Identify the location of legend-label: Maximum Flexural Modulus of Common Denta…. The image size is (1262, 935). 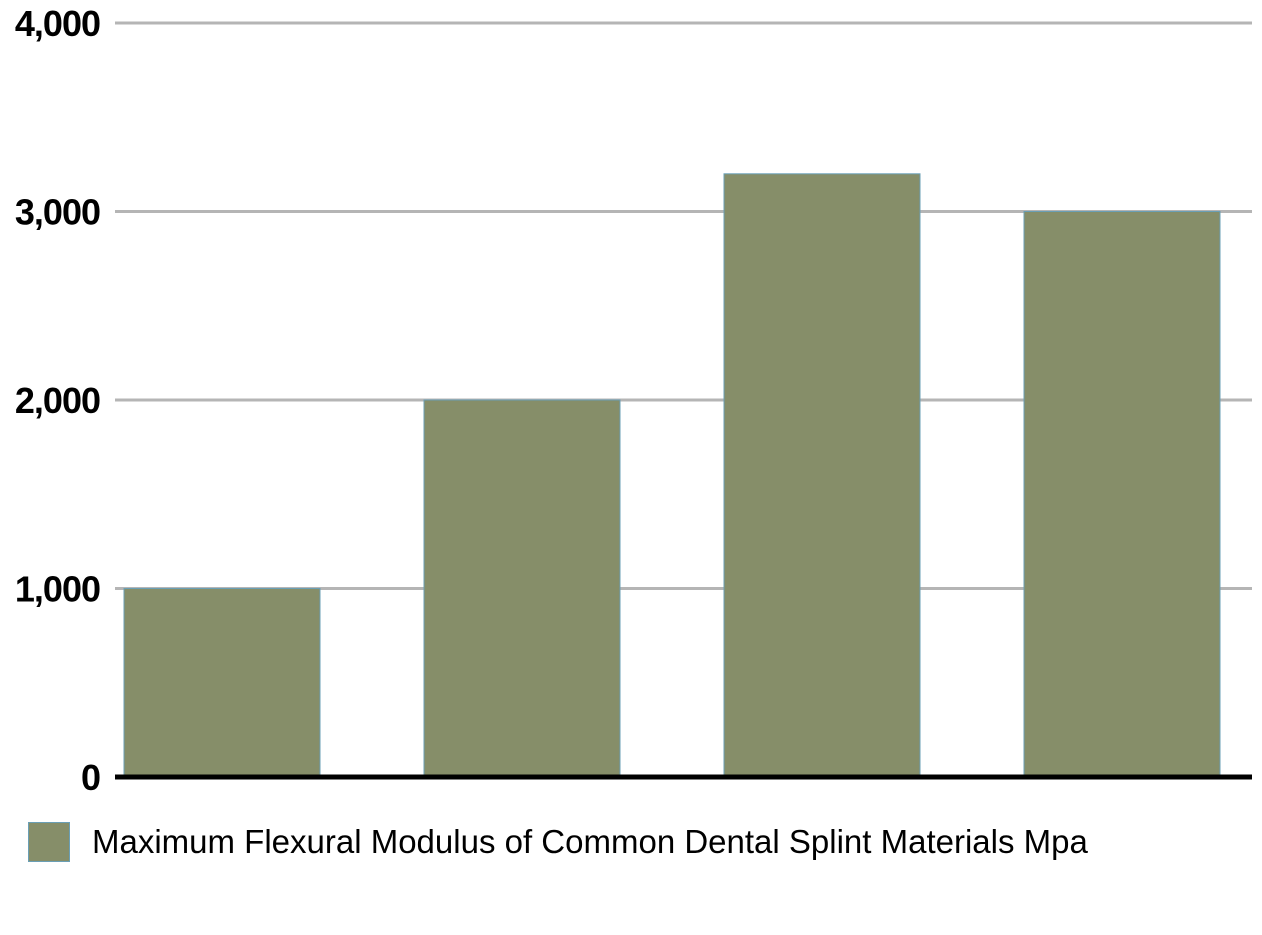
(590, 841).